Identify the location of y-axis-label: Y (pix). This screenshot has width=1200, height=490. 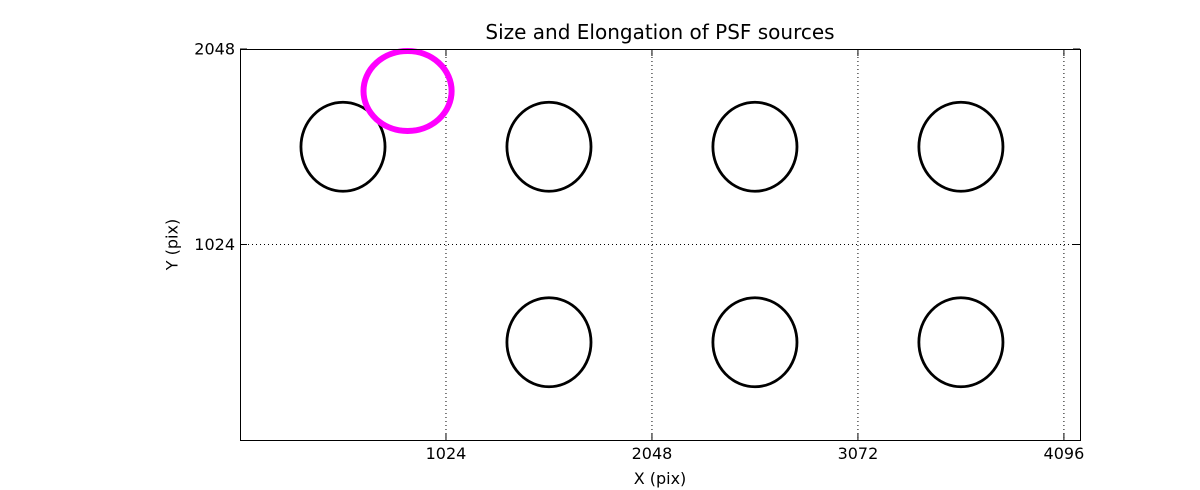
(172, 245).